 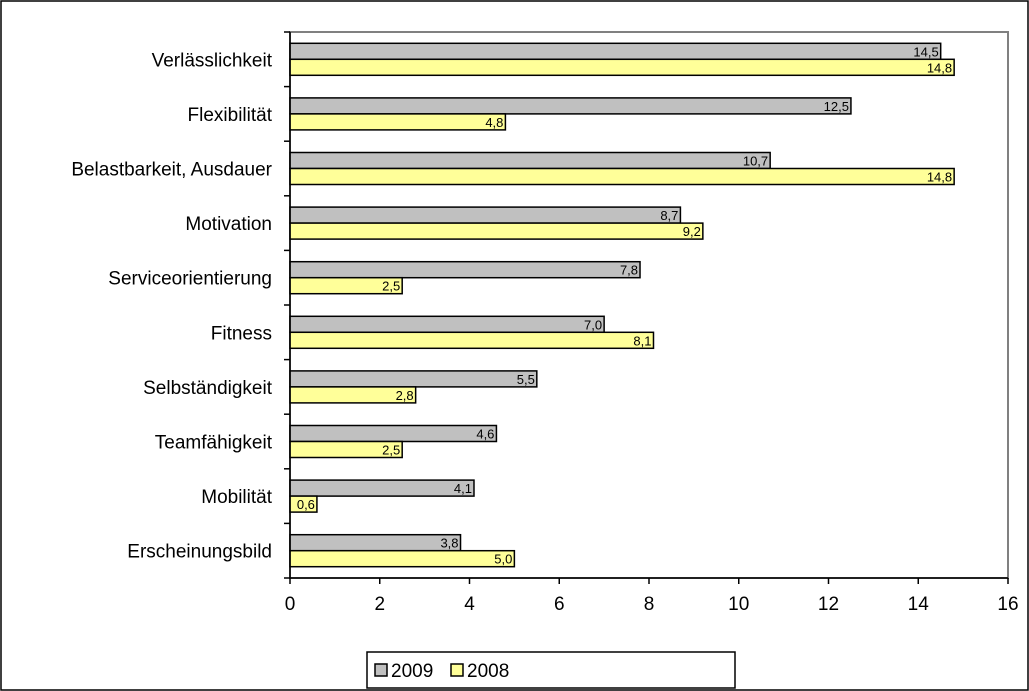 What do you see at coordinates (214, 443) in the screenshot?
I see `category-label-7: Teamfähigkeit` at bounding box center [214, 443].